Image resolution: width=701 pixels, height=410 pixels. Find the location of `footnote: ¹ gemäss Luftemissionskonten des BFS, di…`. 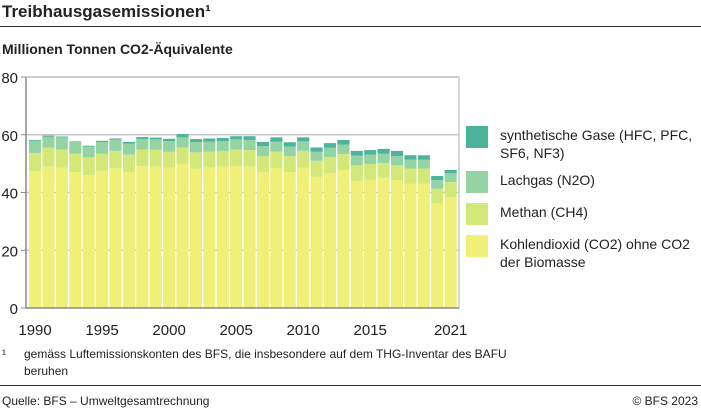

footnote: ¹ gemäss Luftemissionskonten des BFS, di… is located at coordinates (273, 363).